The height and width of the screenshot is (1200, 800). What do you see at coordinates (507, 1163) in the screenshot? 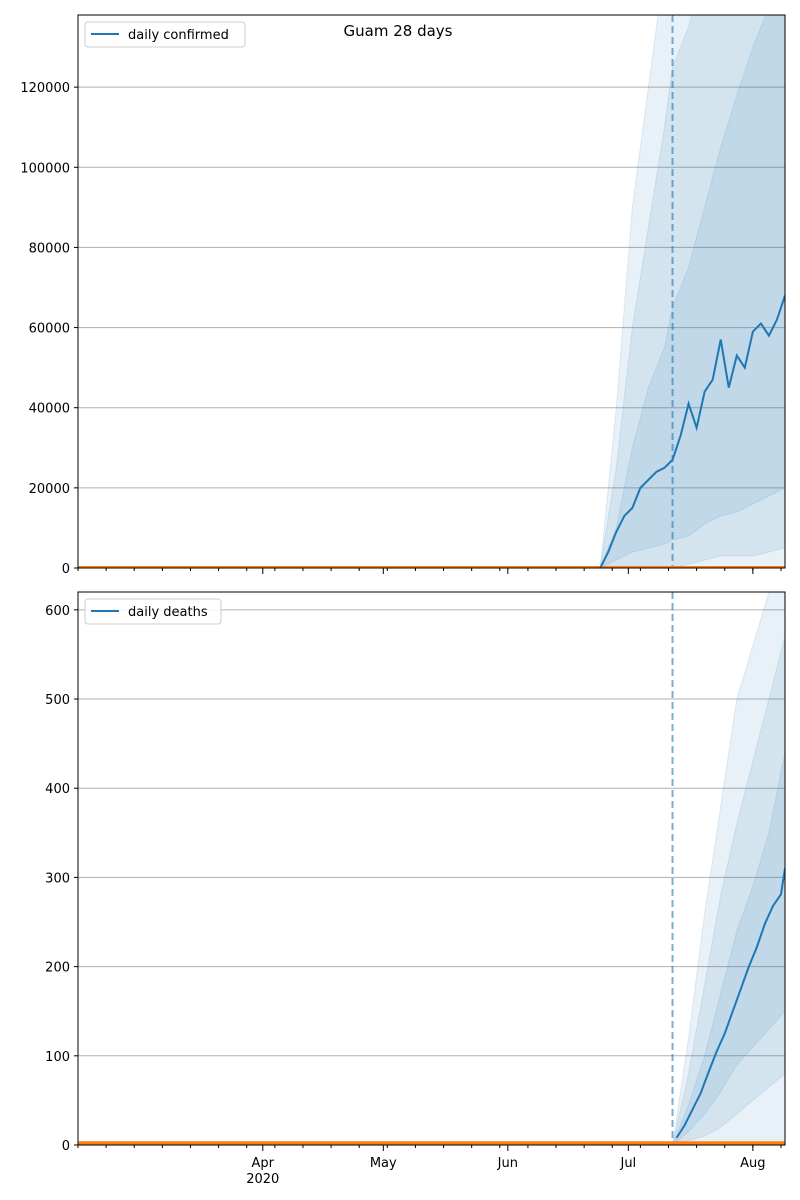
I see `x-tick-label: Jun` at bounding box center [507, 1163].